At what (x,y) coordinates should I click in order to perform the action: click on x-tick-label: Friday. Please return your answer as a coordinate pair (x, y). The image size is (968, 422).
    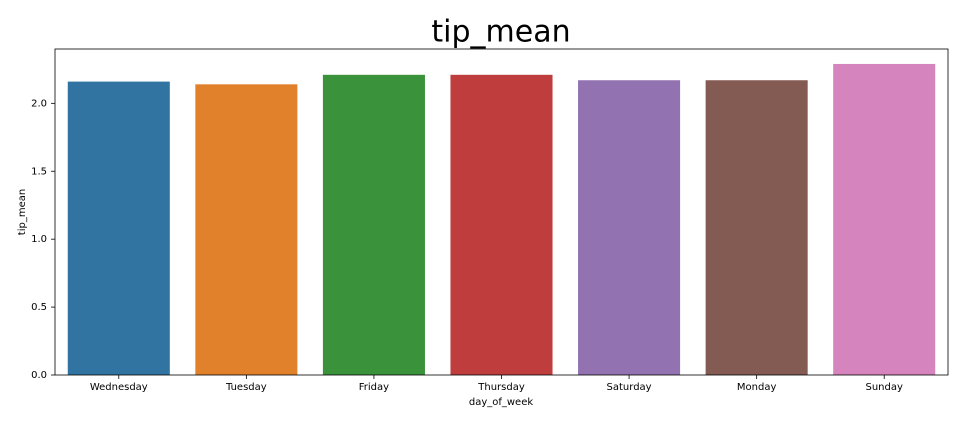
    Looking at the image, I should click on (374, 387).